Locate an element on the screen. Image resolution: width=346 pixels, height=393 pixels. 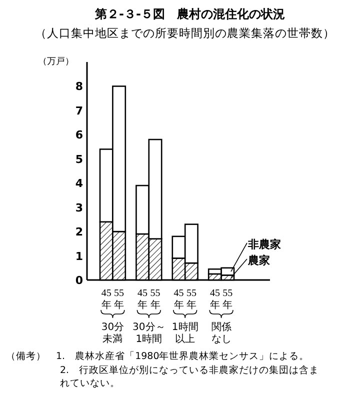
y-tick-label: 0 is located at coordinates (79, 280).